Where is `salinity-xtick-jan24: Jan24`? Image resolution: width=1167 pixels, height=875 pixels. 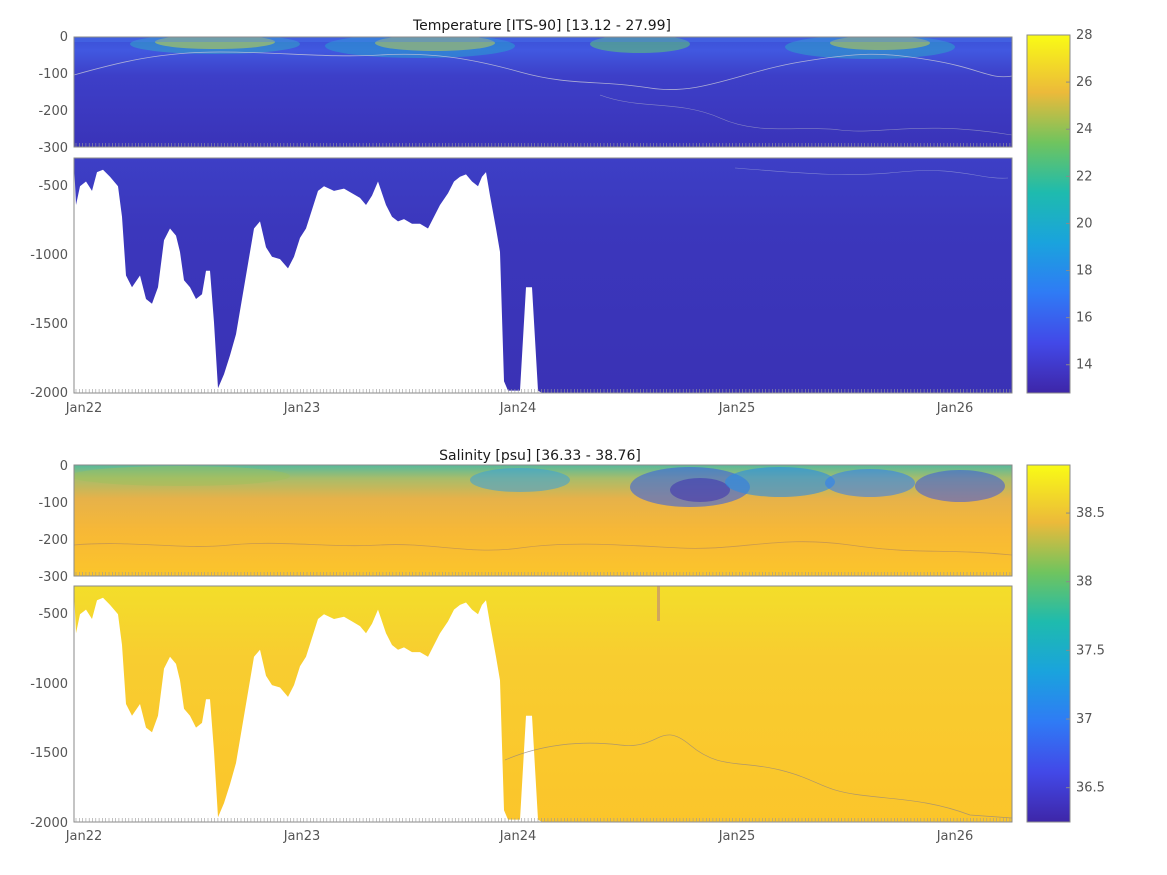
salinity-xtick-jan24: Jan24 is located at coordinates (518, 836).